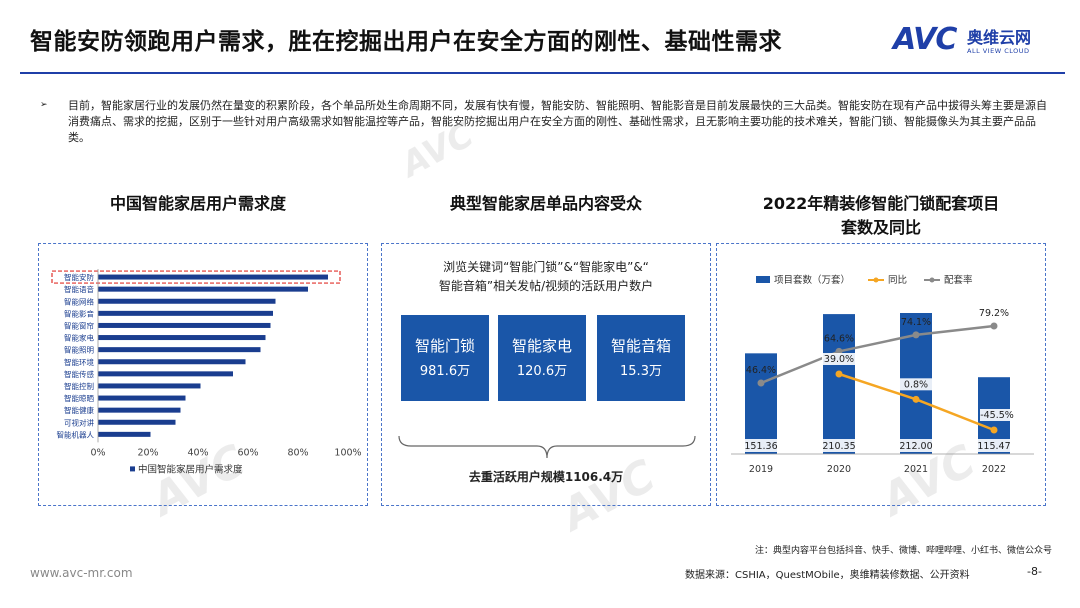 Image resolution: width=1080 pixels, height=608 pixels. Describe the element at coordinates (827, 575) in the screenshot. I see `data-source: 数据来源：CSHIA，QuestMObile，奥维精装修数据、公开资料` at that location.